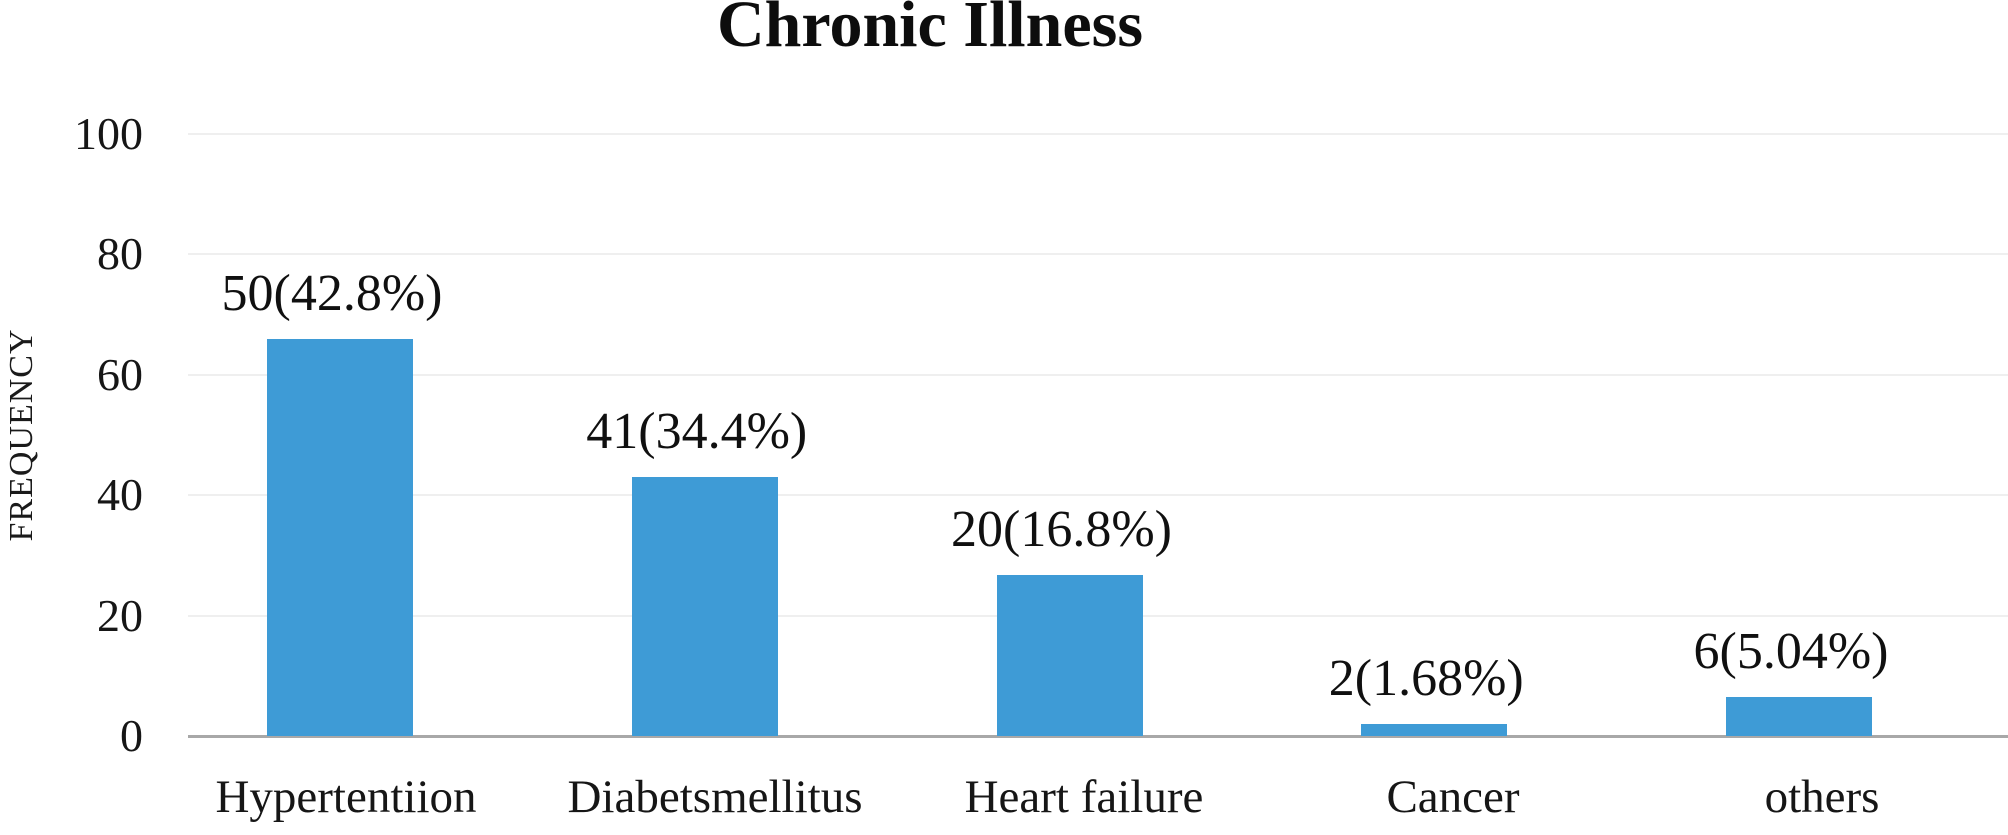  I want to click on y-axis-tick-label: 0, so click(131, 735).